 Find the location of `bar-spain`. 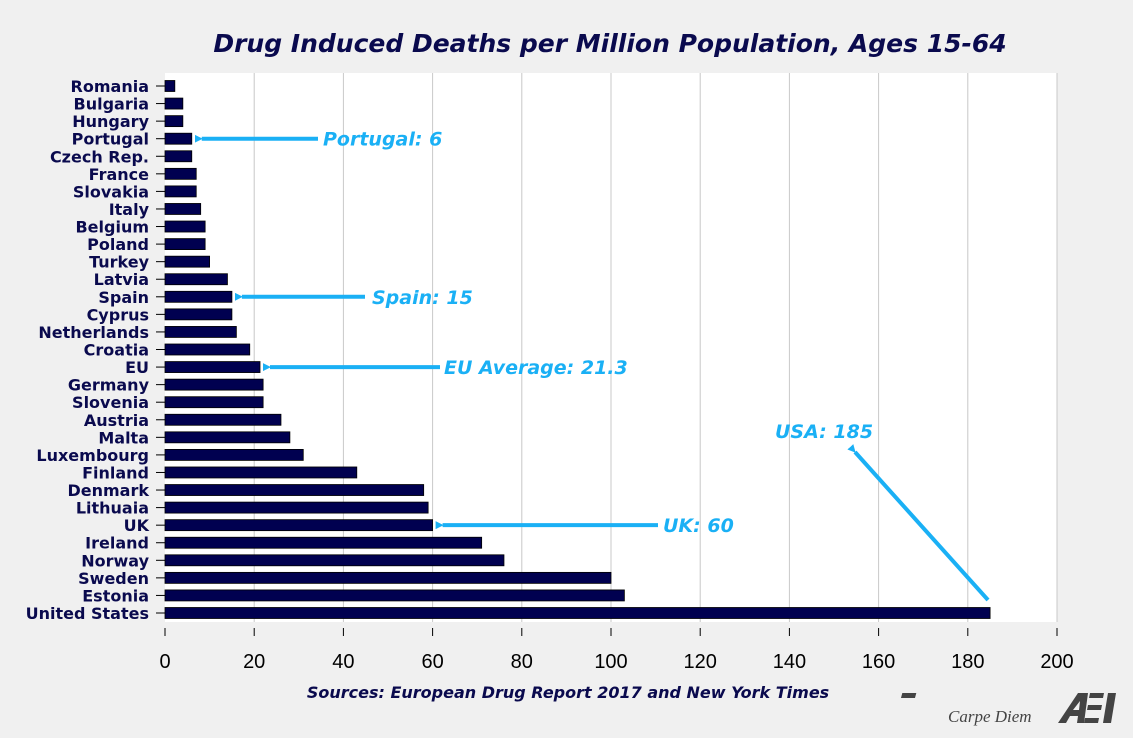

bar-spain is located at coordinates (198, 296).